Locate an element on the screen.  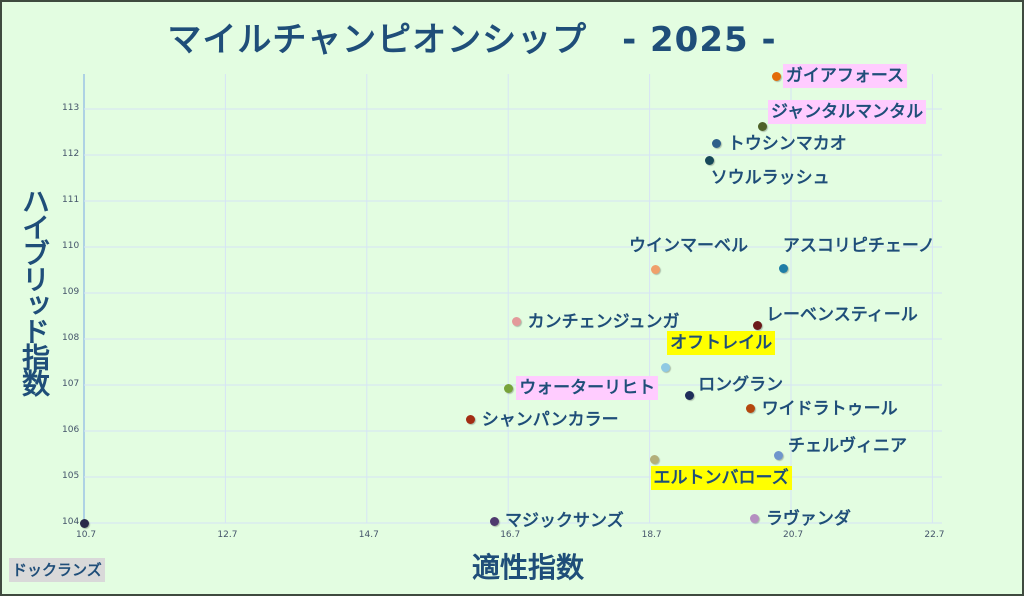
data-label: ウインマーベル is located at coordinates (688, 246).